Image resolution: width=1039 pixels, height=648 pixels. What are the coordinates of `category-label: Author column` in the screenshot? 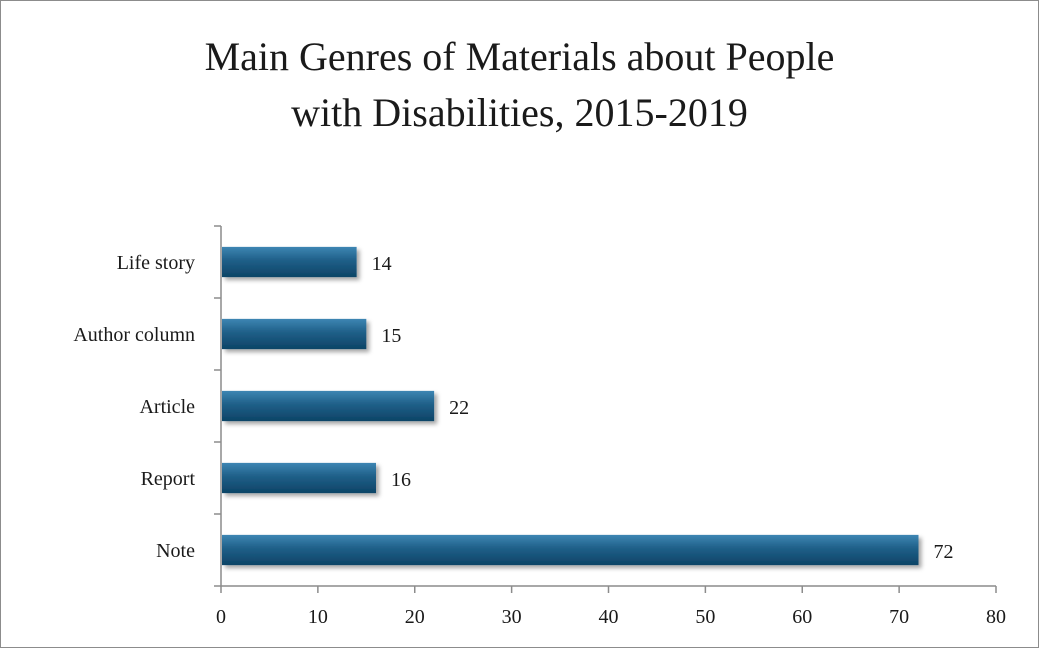 It's located at (134, 335).